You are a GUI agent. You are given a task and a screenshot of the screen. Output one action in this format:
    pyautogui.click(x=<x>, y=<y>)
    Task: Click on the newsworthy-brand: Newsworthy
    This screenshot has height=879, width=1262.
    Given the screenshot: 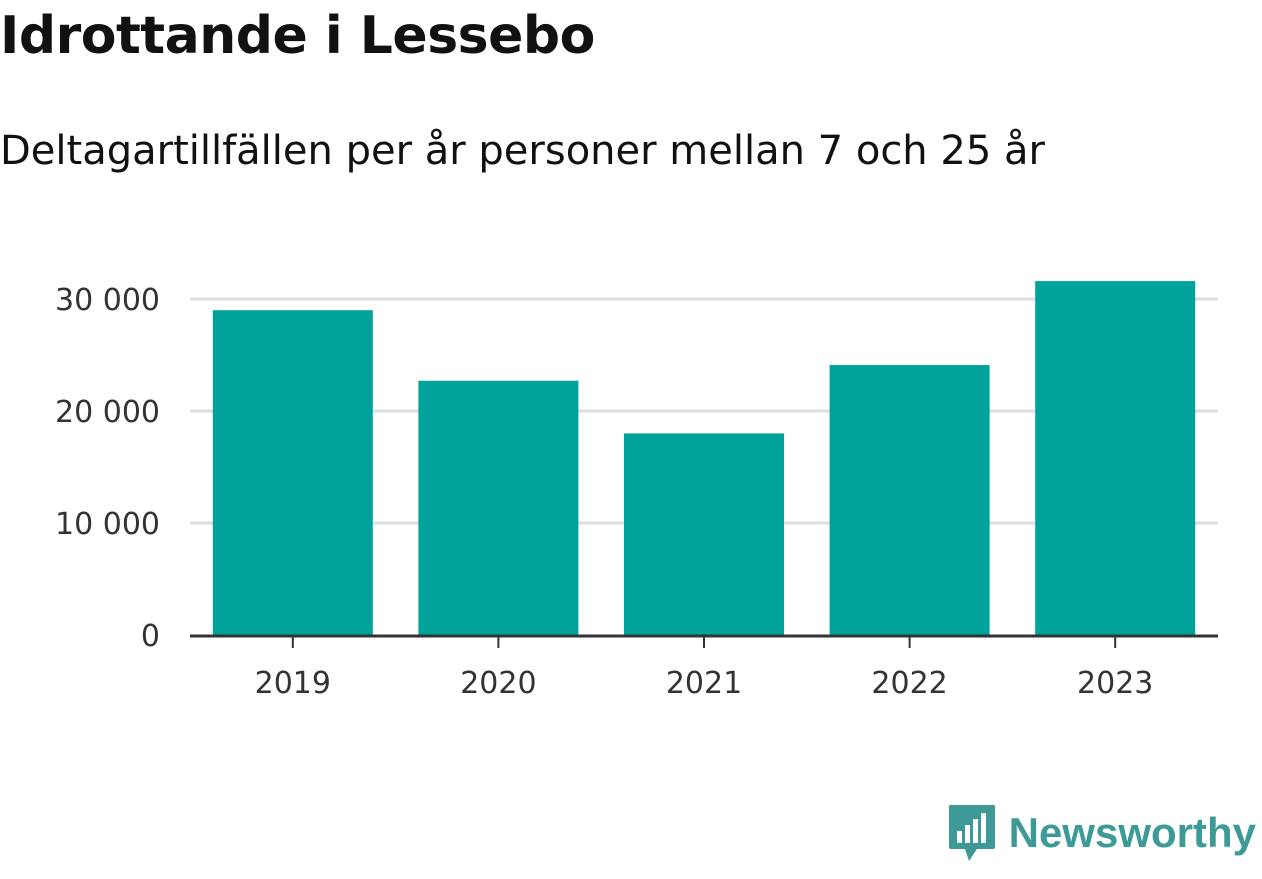 What is the action you would take?
    pyautogui.click(x=1101, y=833)
    